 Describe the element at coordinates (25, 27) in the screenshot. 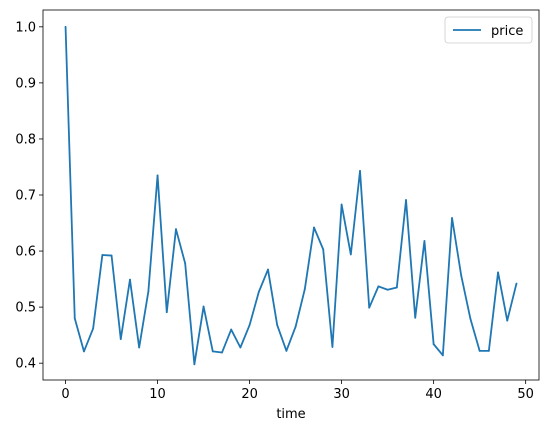

I see `y-tick-label: 1.0` at that location.